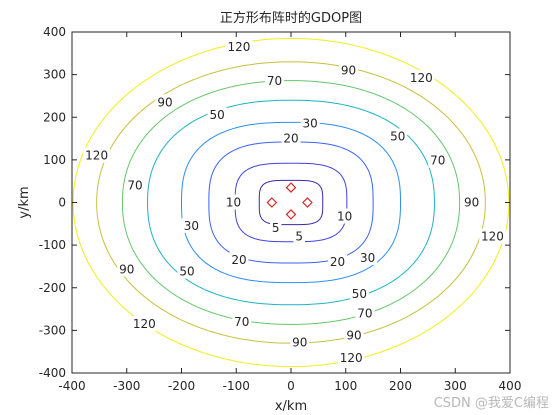 Image resolution: width=555 pixels, height=415 pixels. I want to click on x-tick-label: -100, so click(236, 386).